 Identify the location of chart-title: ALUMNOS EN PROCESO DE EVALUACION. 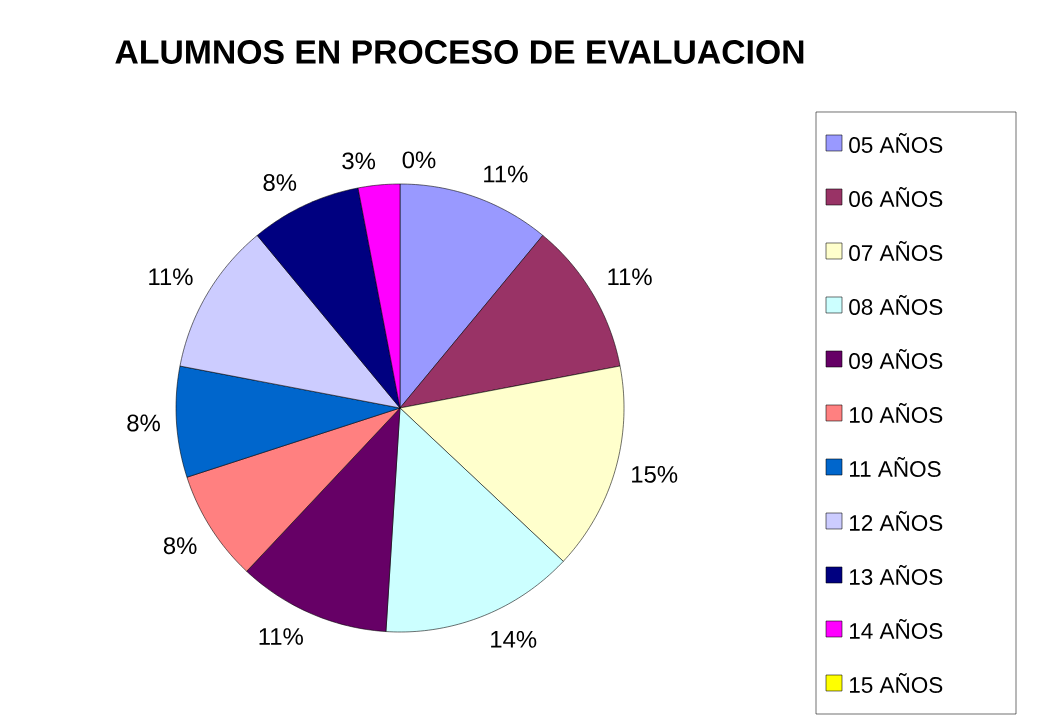
(459, 52).